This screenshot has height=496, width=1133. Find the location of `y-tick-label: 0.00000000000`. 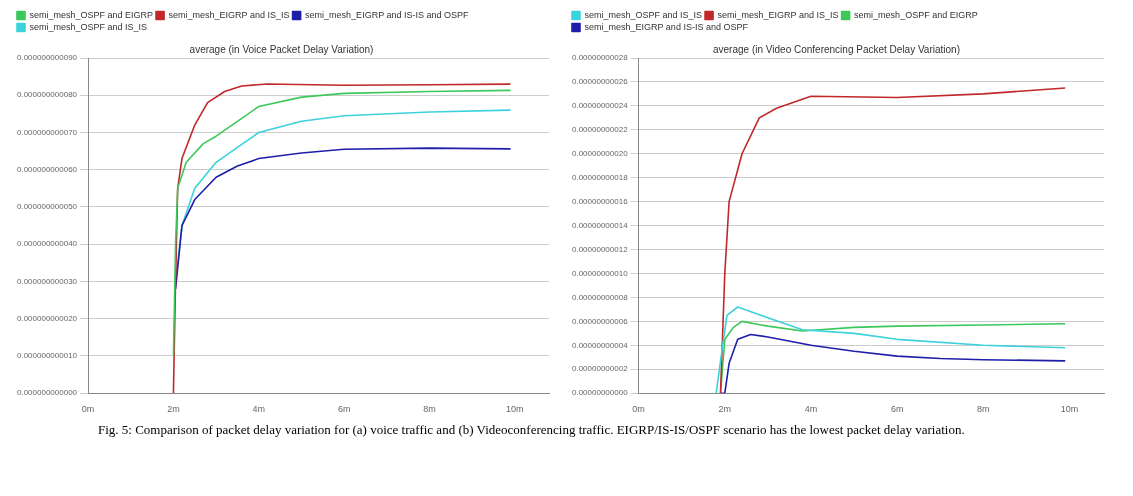

y-tick-label: 0.00000000000 is located at coordinates (600, 393).